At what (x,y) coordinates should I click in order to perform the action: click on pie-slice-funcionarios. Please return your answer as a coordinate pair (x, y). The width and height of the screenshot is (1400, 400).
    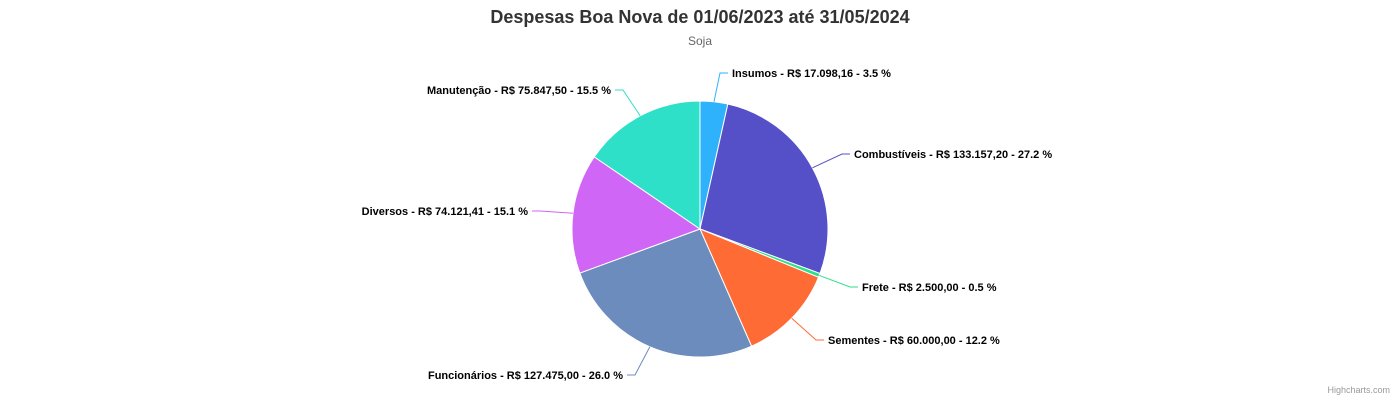
    Looking at the image, I should click on (666, 293).